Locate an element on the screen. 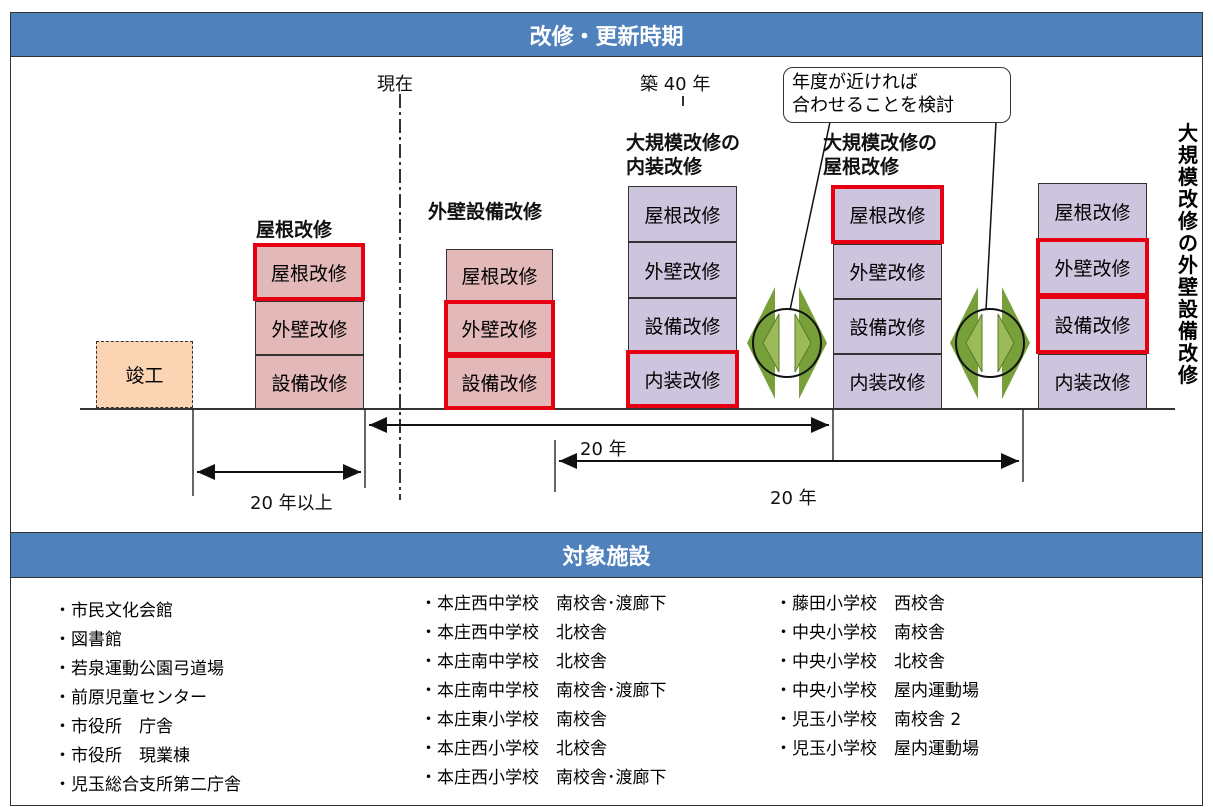 This screenshot has height=807, width=1213. stack5-heading-vertical: 大 規 模 改 修 の 外 壁 設 備 改 修 is located at coordinates (1188, 254).